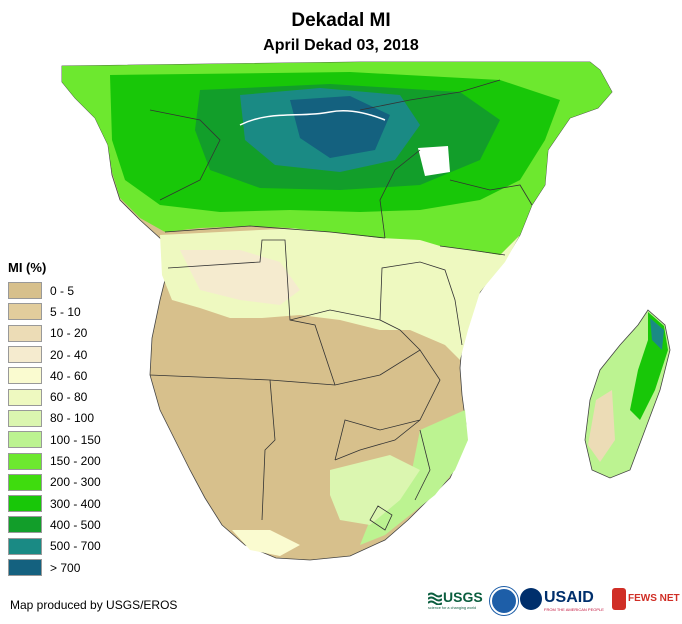 This screenshot has width=682, height=624. What do you see at coordinates (266, 543) in the screenshot?
I see `moisture-zone-cape` at bounding box center [266, 543].